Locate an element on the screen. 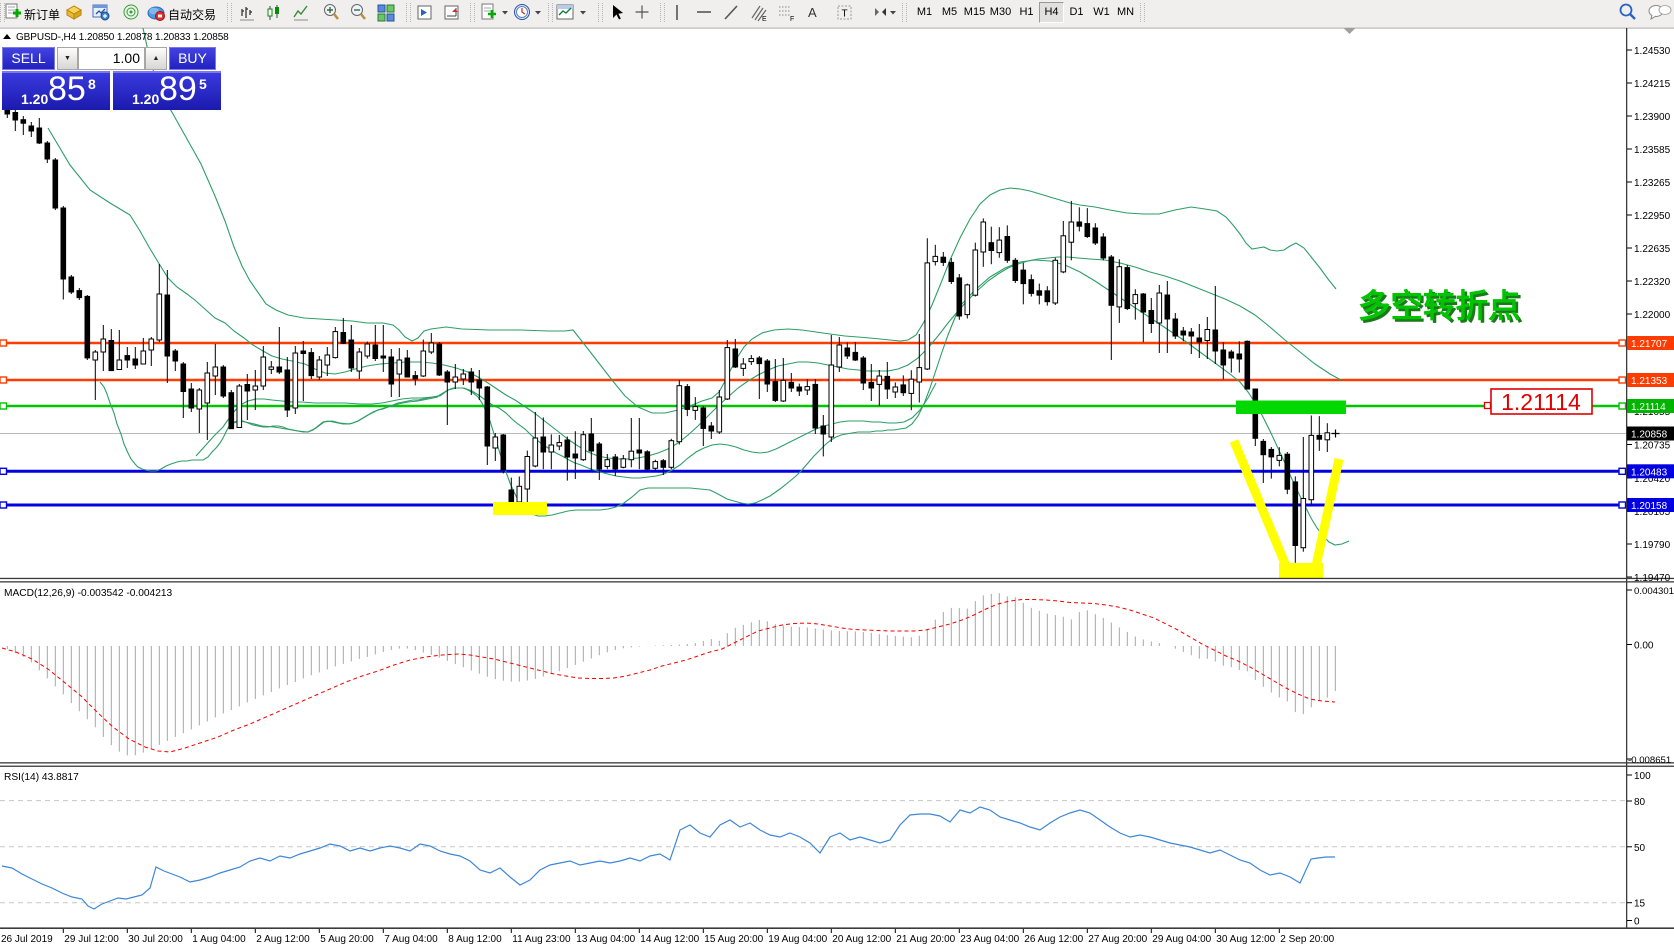 This screenshot has width=1674, height=948. svg-text: 50 is located at coordinates (1640, 848).